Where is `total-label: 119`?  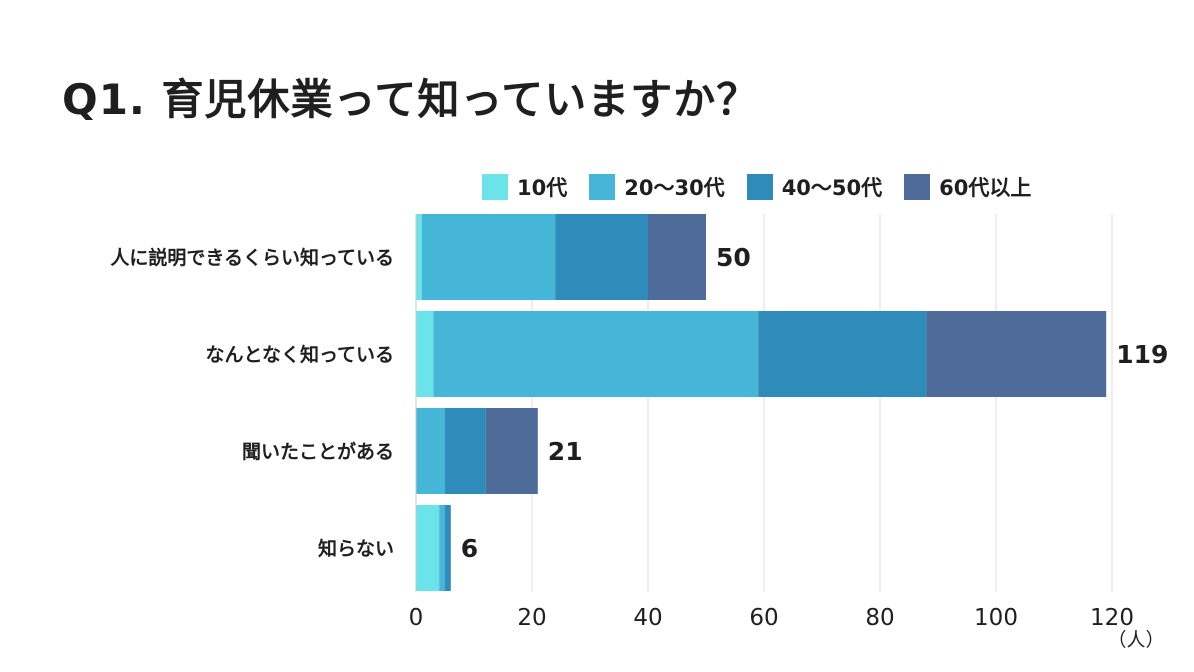 total-label: 119 is located at coordinates (1142, 354).